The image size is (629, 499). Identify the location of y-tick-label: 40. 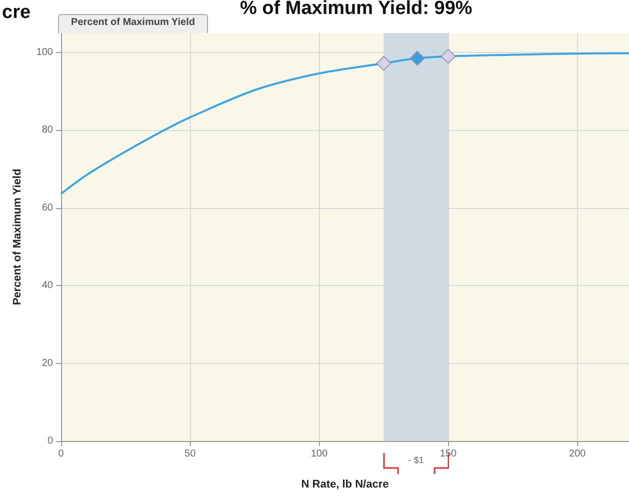
(48, 286).